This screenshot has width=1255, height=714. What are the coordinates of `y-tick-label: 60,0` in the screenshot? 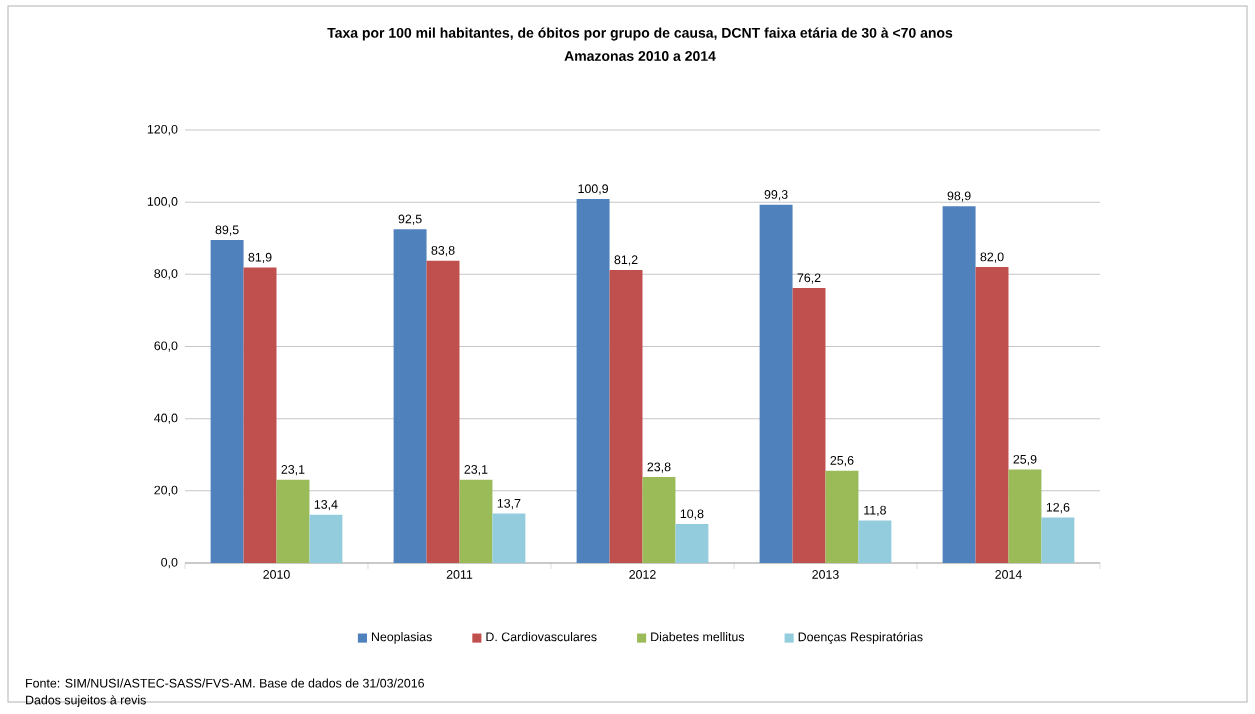 It's located at (166, 346).